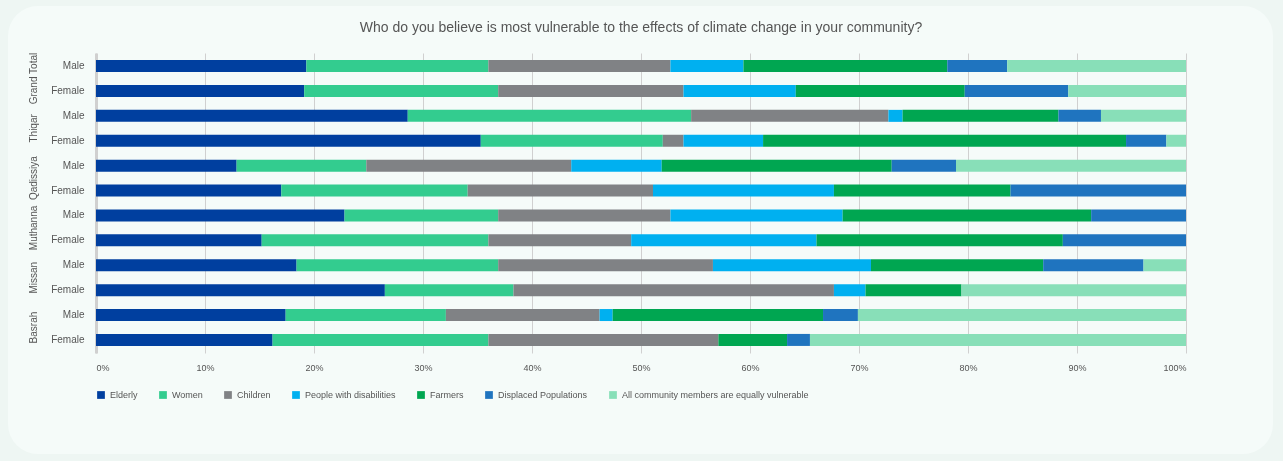 The height and width of the screenshot is (461, 1283). Describe the element at coordinates (641, 367) in the screenshot. I see `x-tick-label: 50%` at that location.